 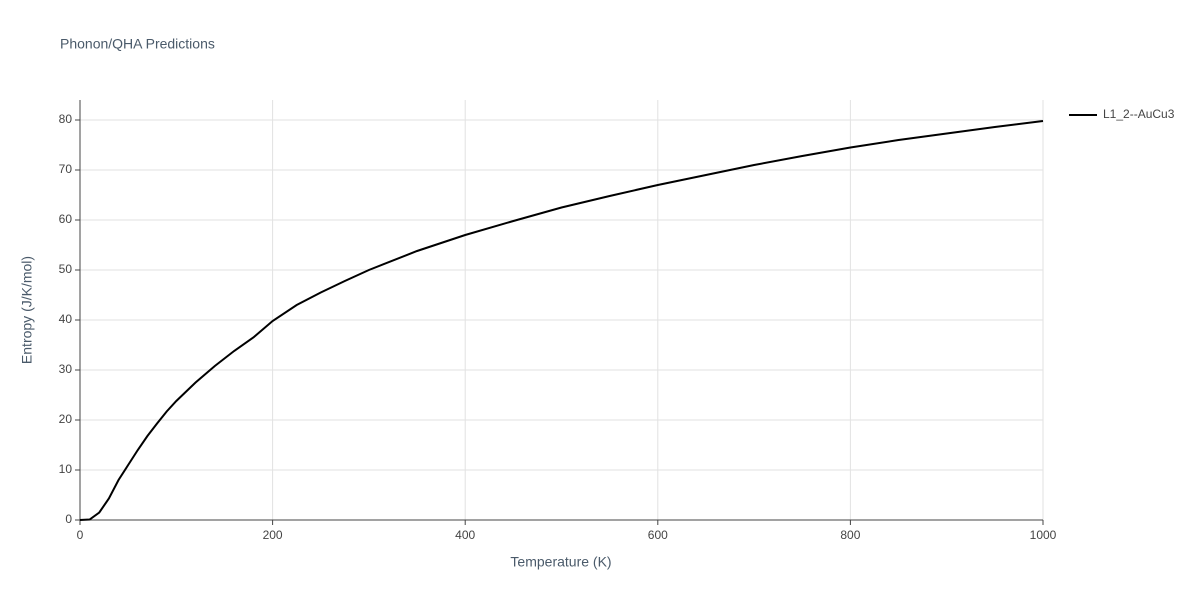 I want to click on y-tick-label: 60, so click(x=66, y=219).